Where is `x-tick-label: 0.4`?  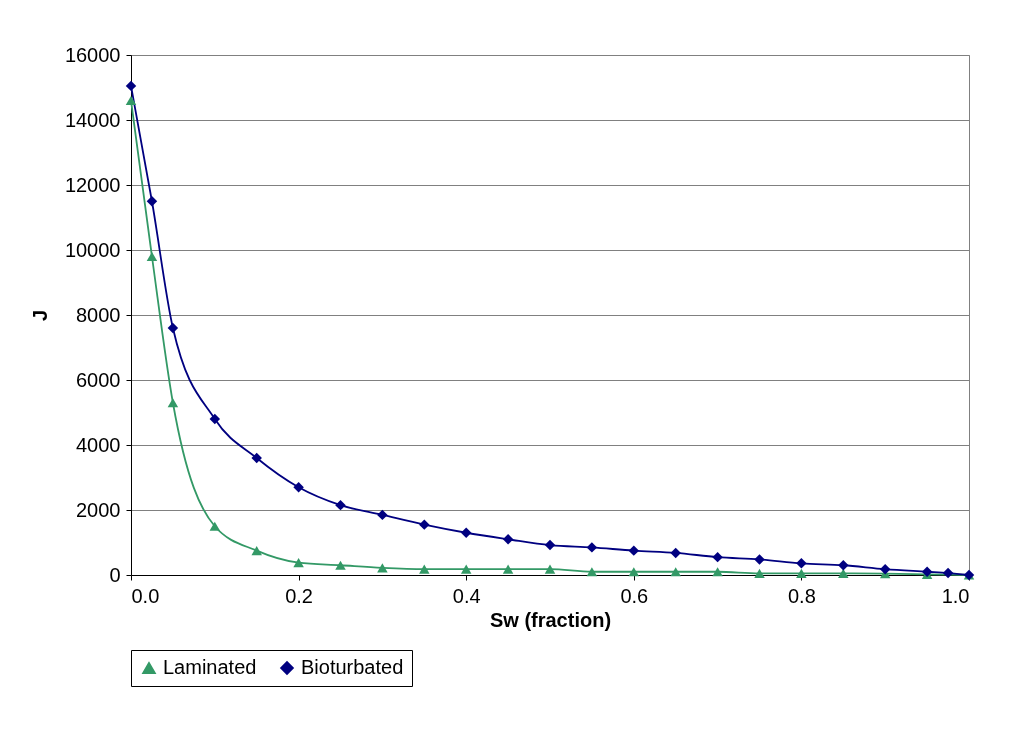
x-tick-label: 0.4 is located at coordinates (466, 595).